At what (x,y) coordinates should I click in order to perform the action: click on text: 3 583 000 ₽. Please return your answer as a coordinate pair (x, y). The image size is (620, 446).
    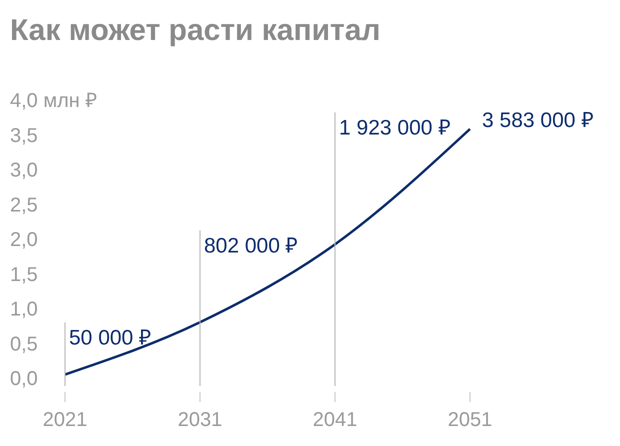
    Looking at the image, I should click on (538, 120).